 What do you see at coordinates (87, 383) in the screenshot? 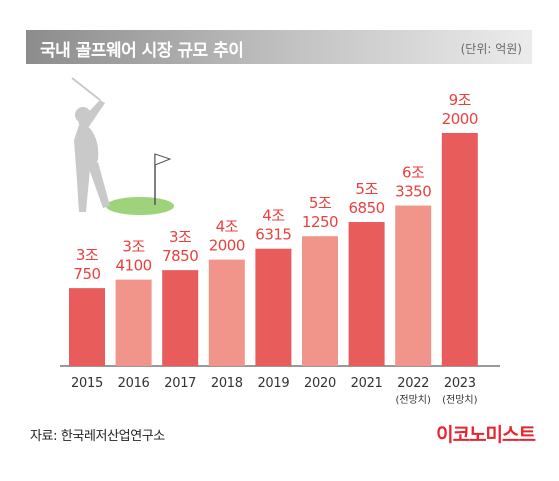
I see `x-tick-2015: 2015` at bounding box center [87, 383].